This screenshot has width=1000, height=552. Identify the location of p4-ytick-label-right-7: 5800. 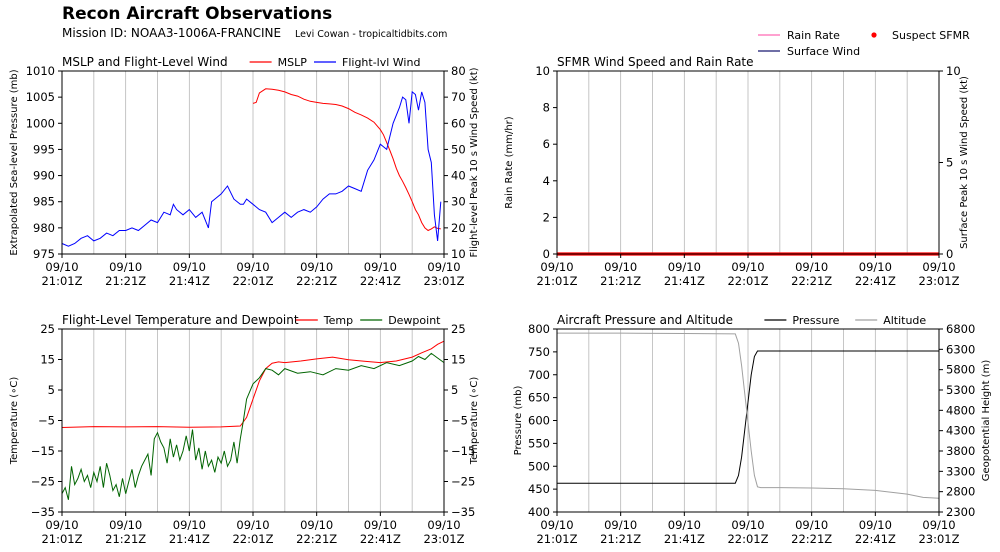
(960, 370).